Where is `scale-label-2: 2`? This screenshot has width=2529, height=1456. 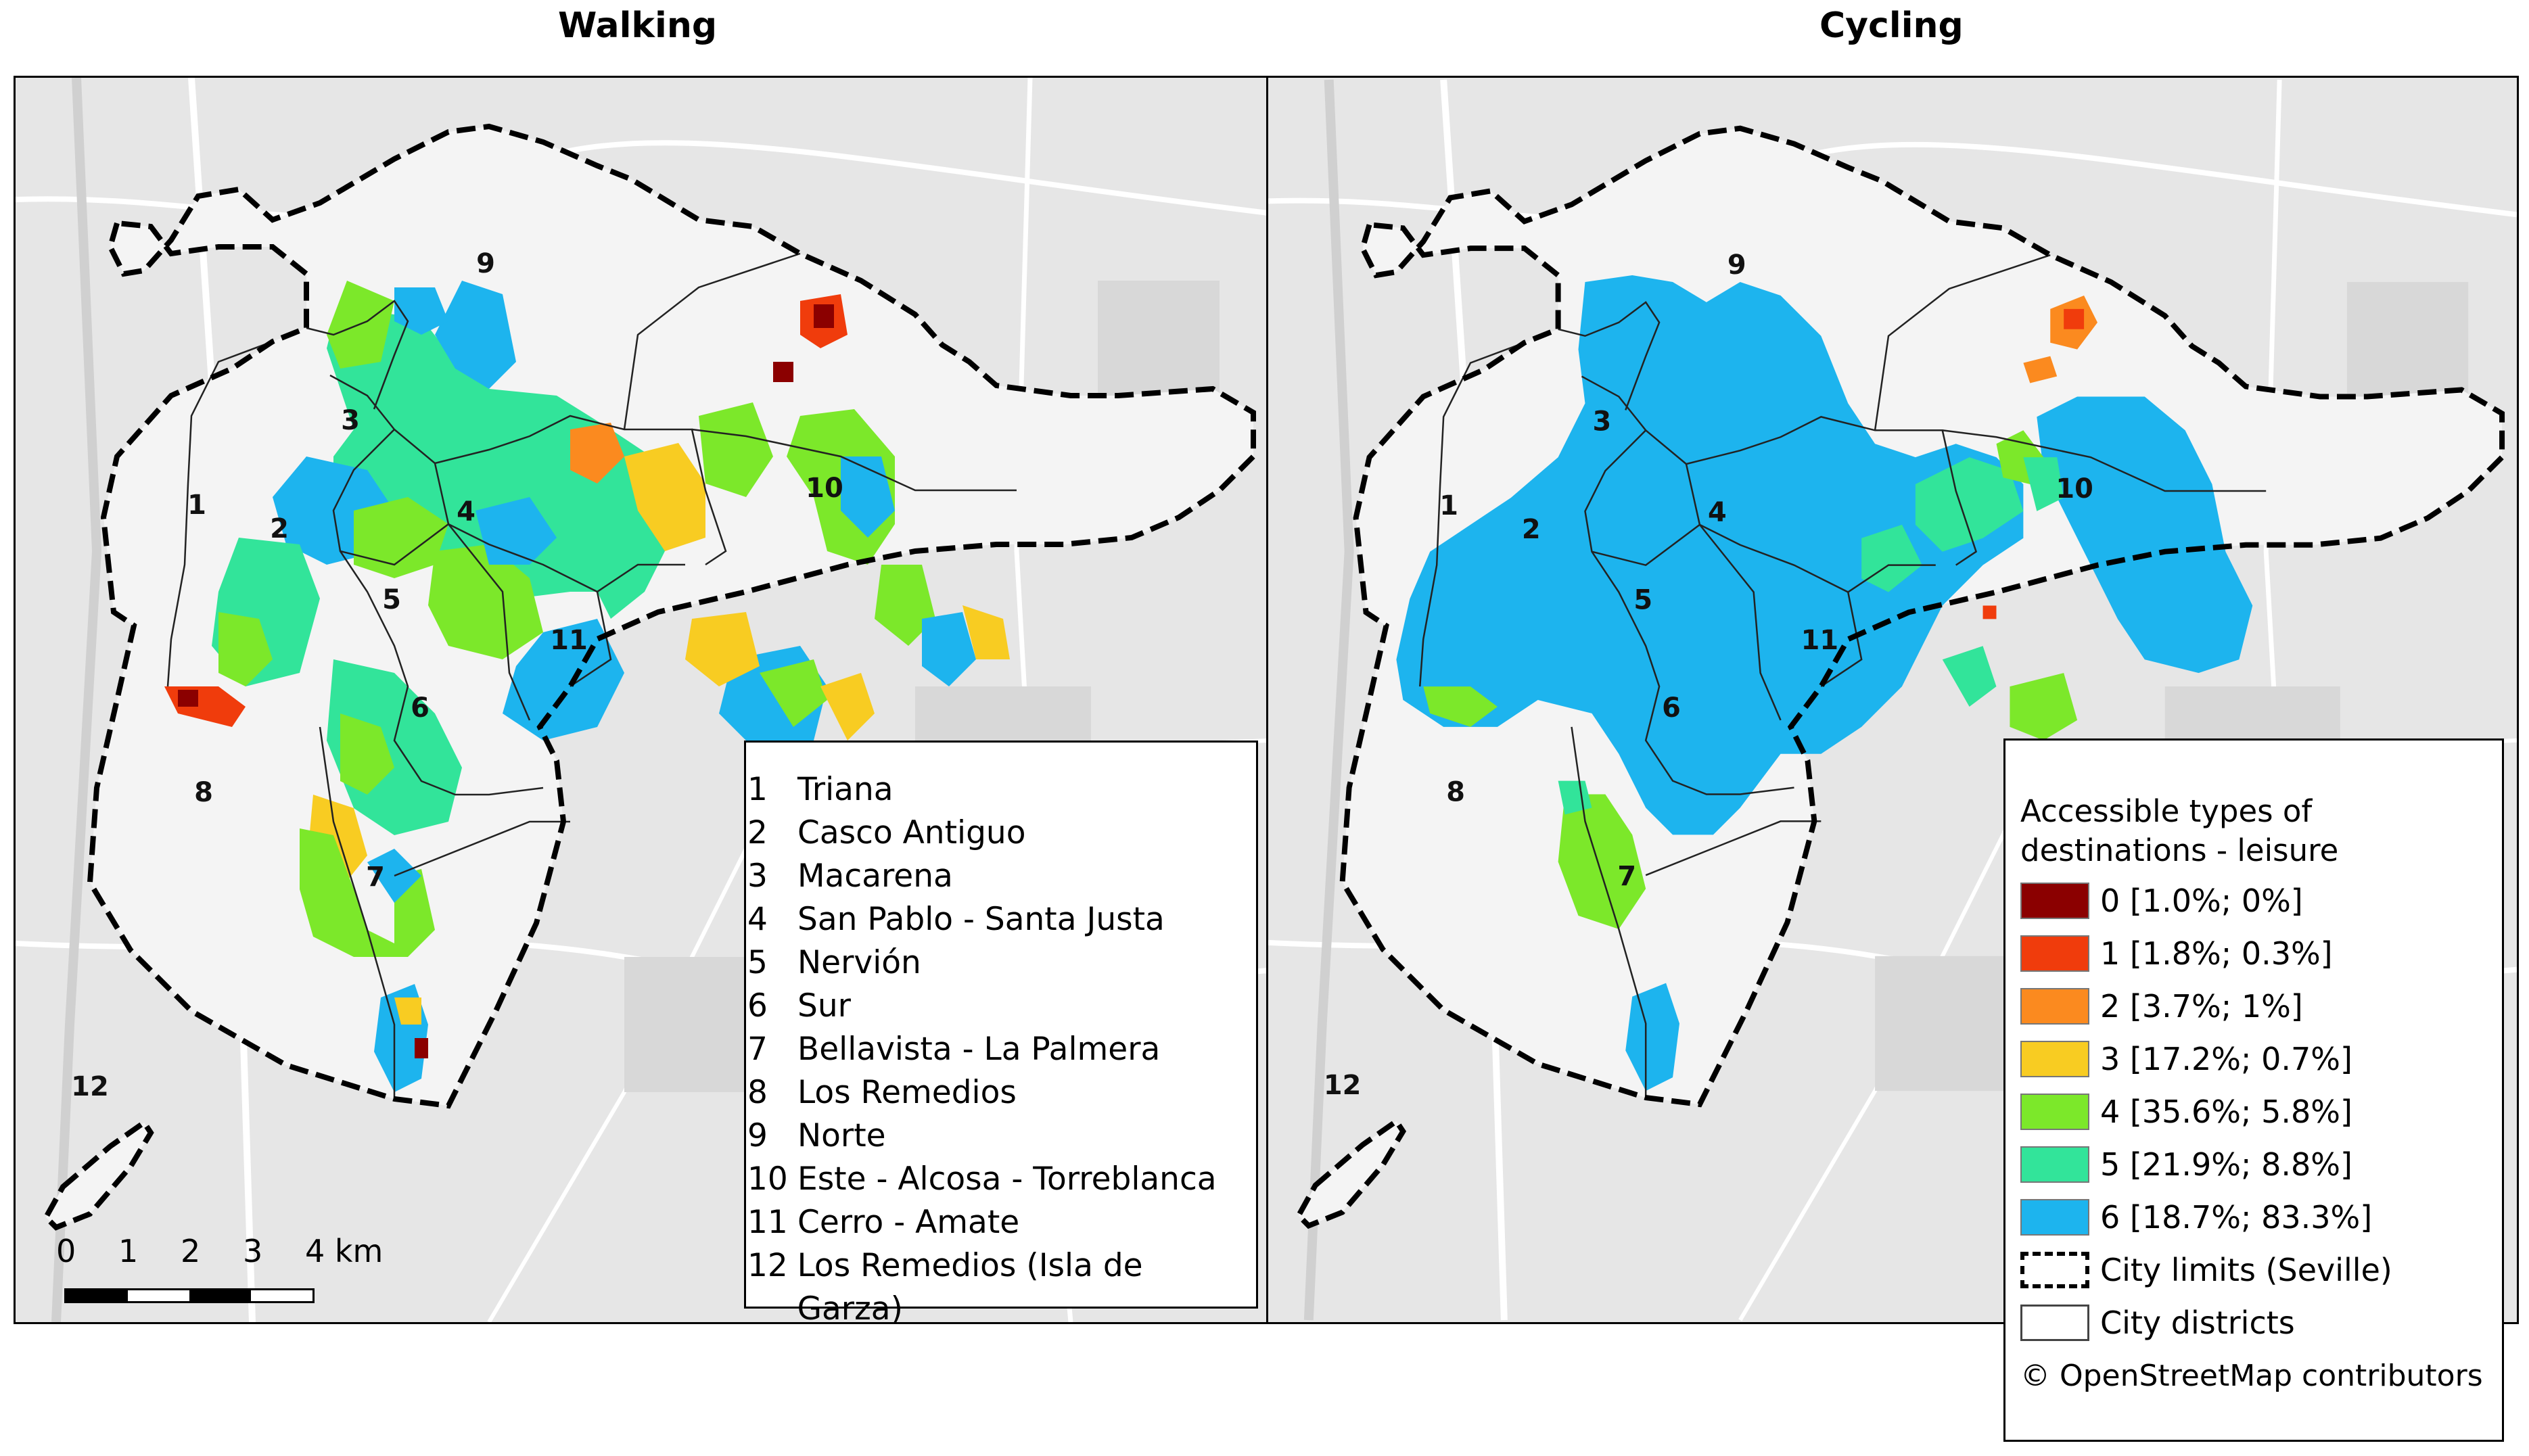
scale-label-2: 2 is located at coordinates (191, 1251).